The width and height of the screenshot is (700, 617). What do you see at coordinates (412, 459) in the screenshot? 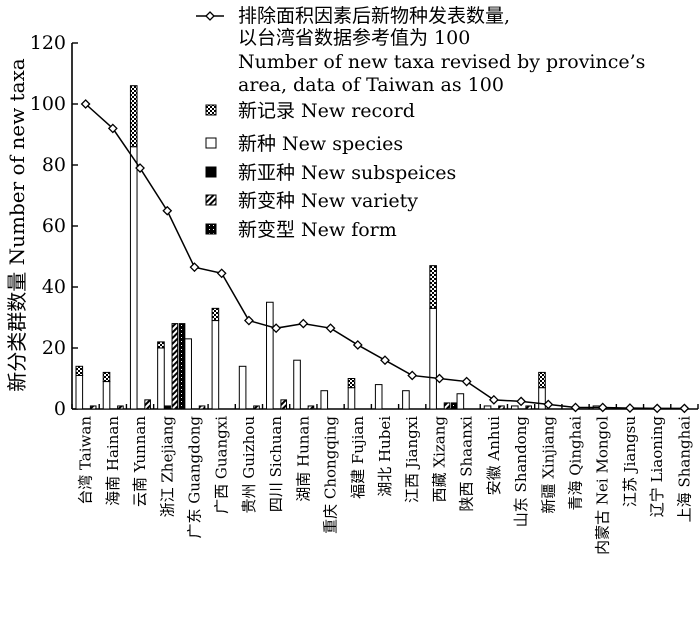
I see `x-tick-label: 江西 Jiangxi` at bounding box center [412, 459].